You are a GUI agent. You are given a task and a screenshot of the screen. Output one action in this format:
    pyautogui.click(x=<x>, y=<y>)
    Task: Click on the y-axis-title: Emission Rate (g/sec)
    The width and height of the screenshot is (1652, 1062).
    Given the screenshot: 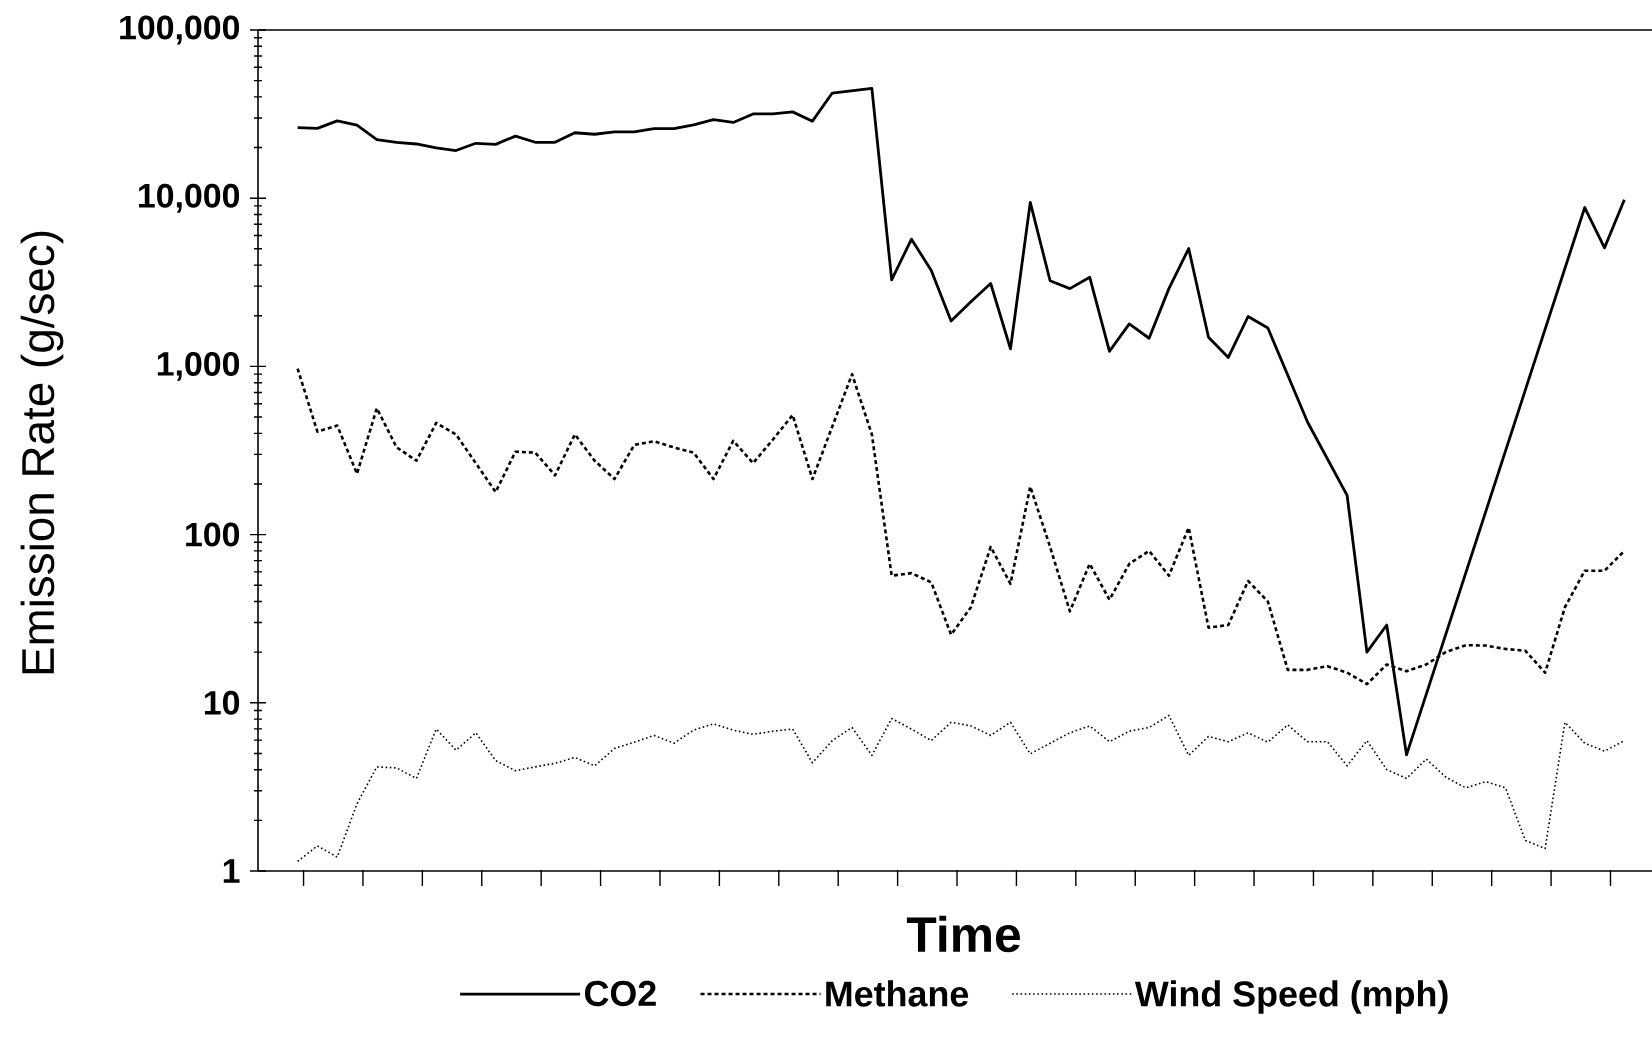 What is the action you would take?
    pyautogui.click(x=42, y=452)
    